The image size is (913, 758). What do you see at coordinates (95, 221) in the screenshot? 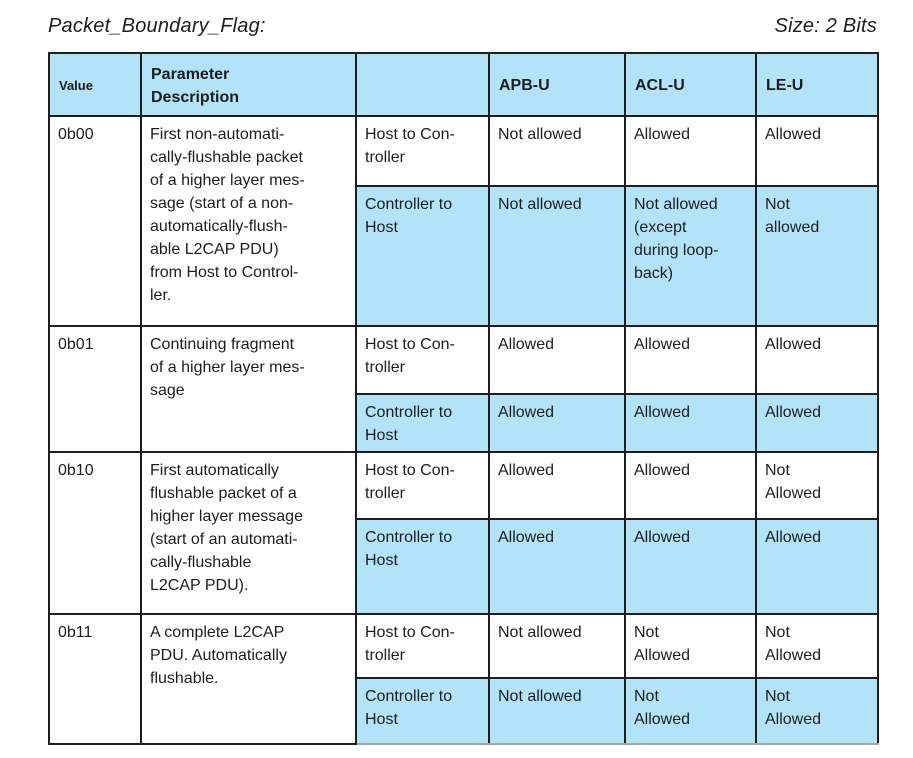
I see `value-cell: 0b00` at bounding box center [95, 221].